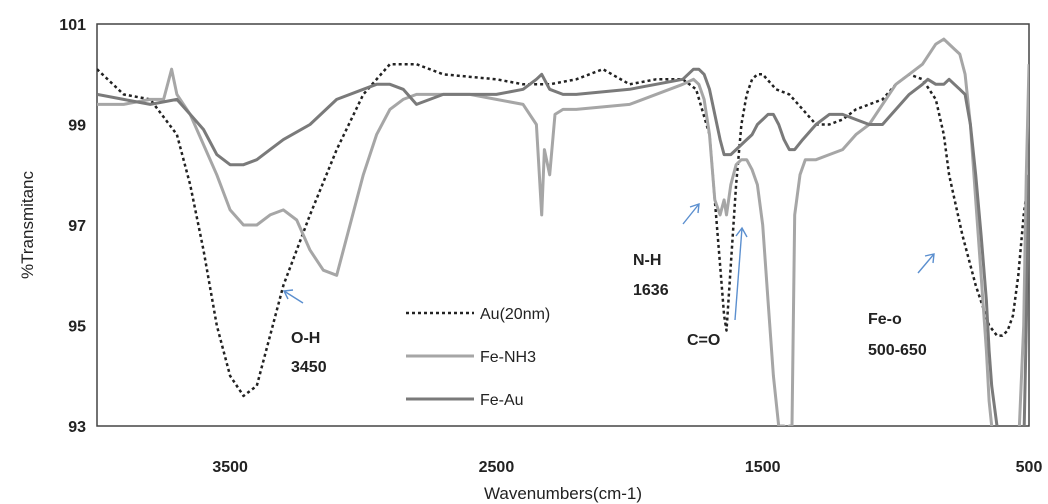 This screenshot has width=1048, height=504. Describe the element at coordinates (647, 260) in the screenshot. I see `annotation-nh-label: N-H` at that location.